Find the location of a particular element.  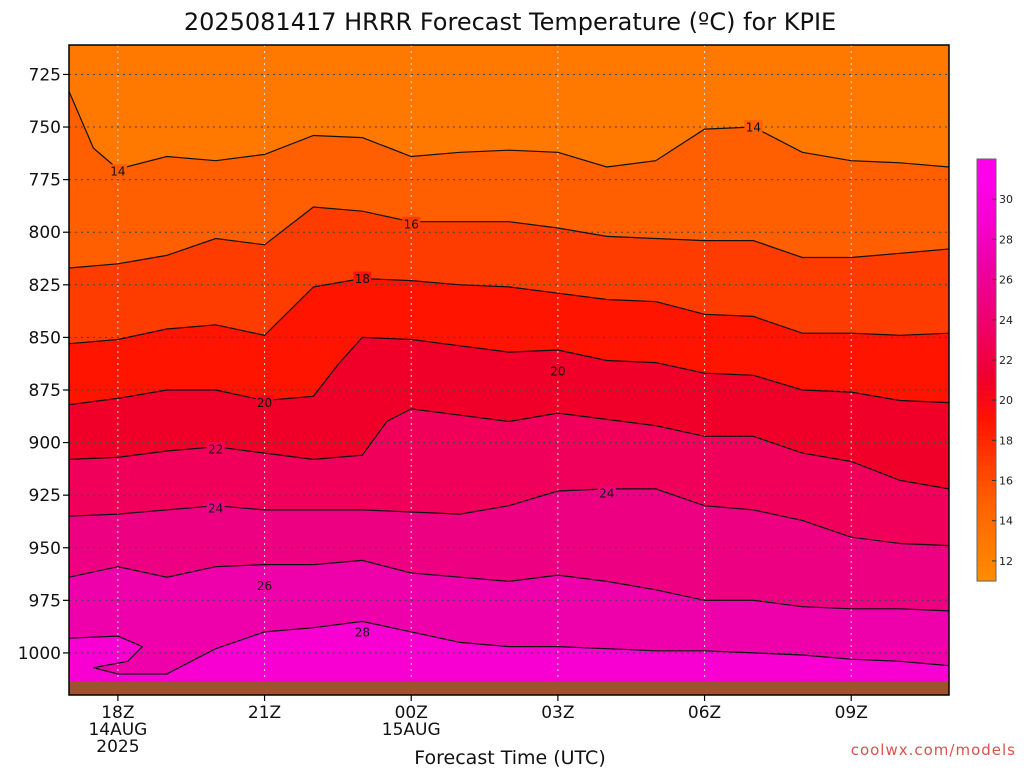

colorbar-tick-label: 22 is located at coordinates (1006, 360).